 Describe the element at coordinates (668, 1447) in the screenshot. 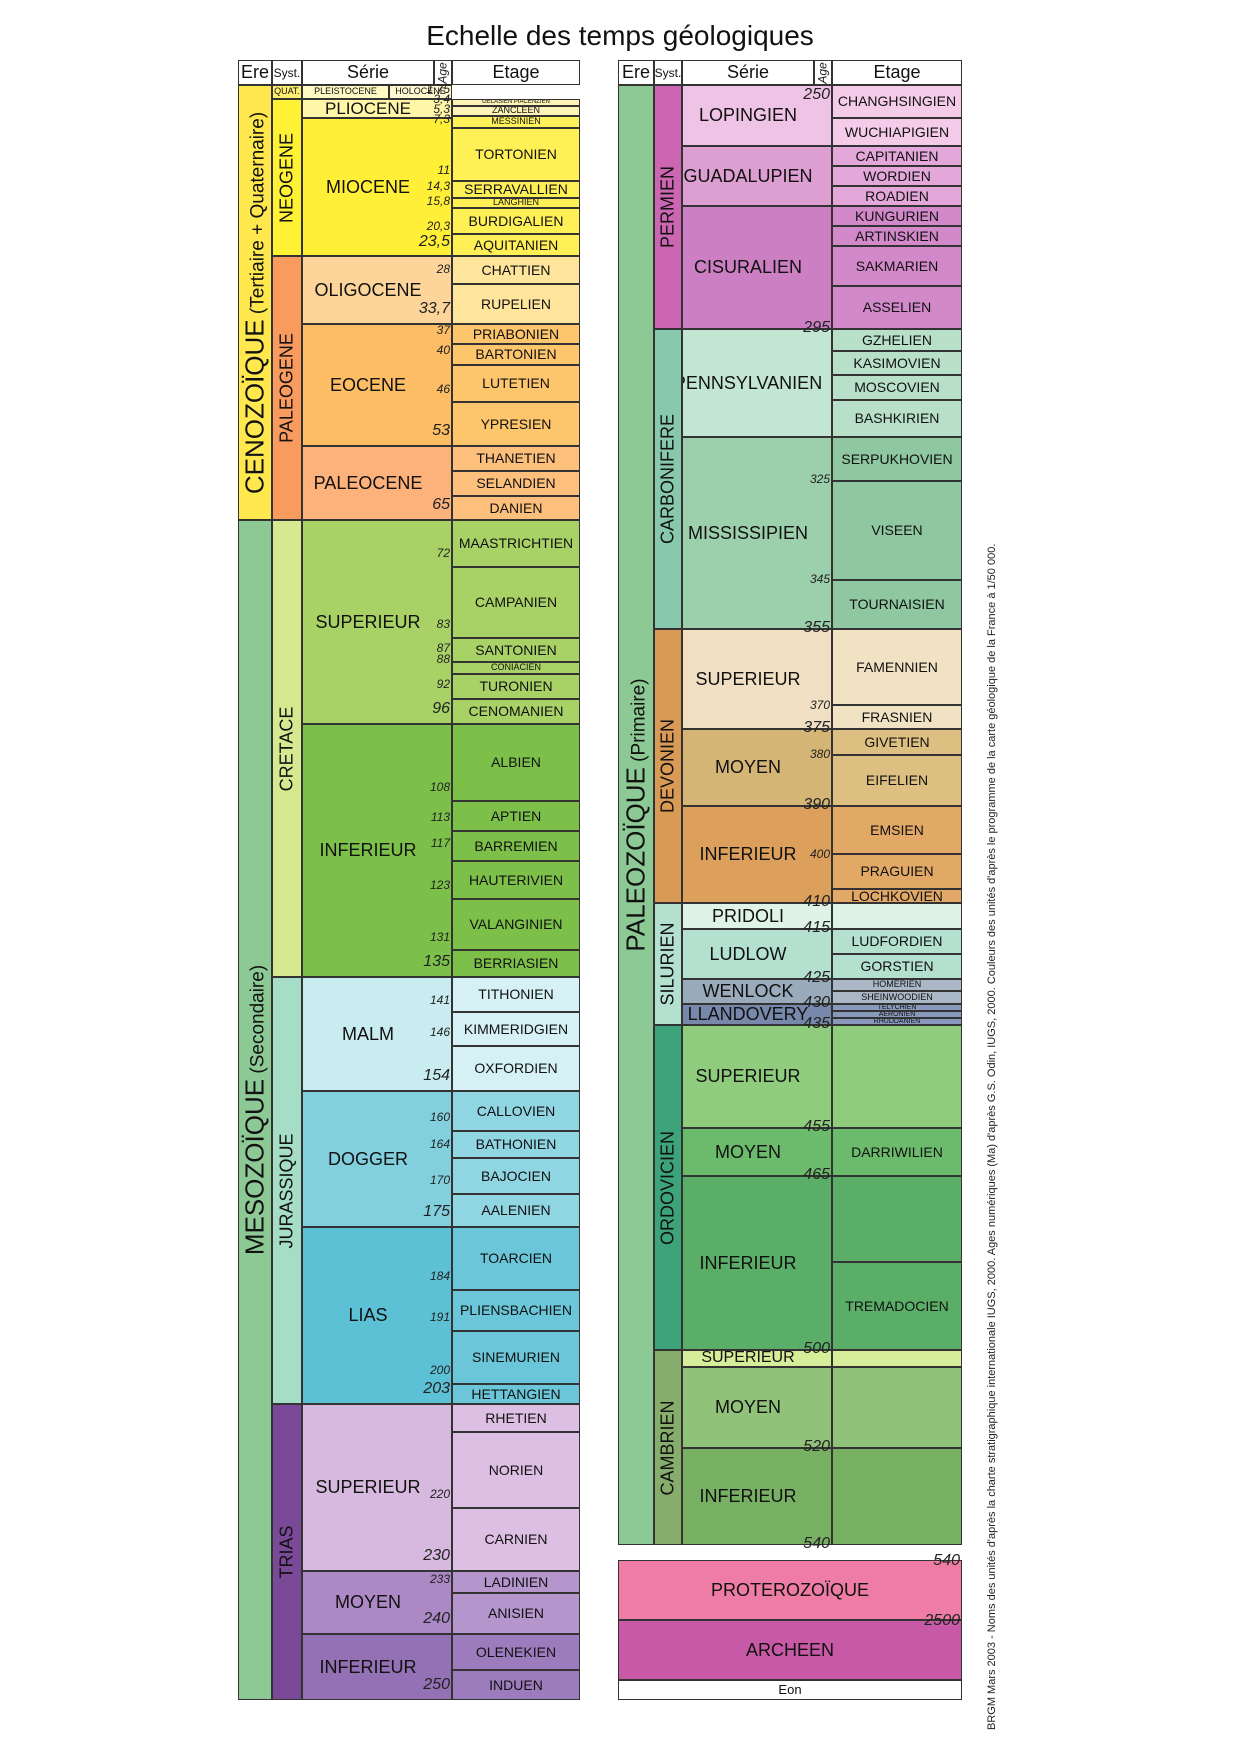

I see `right-system-5: CAMBRIEN` at that location.